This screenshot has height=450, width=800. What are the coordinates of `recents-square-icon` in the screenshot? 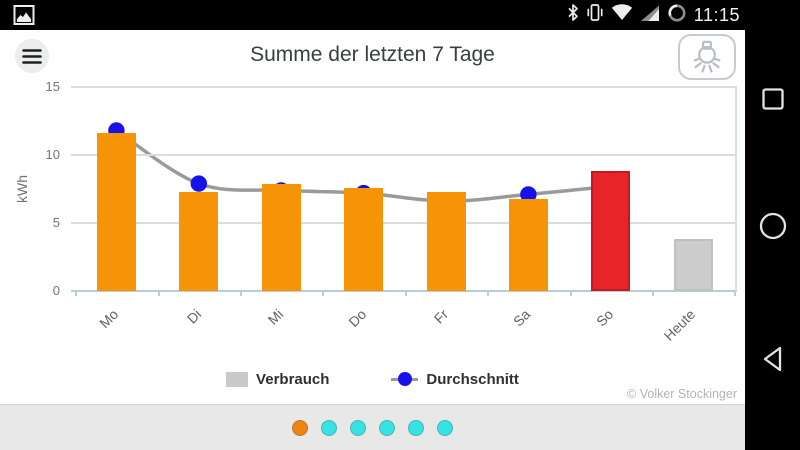 It's located at (772, 99).